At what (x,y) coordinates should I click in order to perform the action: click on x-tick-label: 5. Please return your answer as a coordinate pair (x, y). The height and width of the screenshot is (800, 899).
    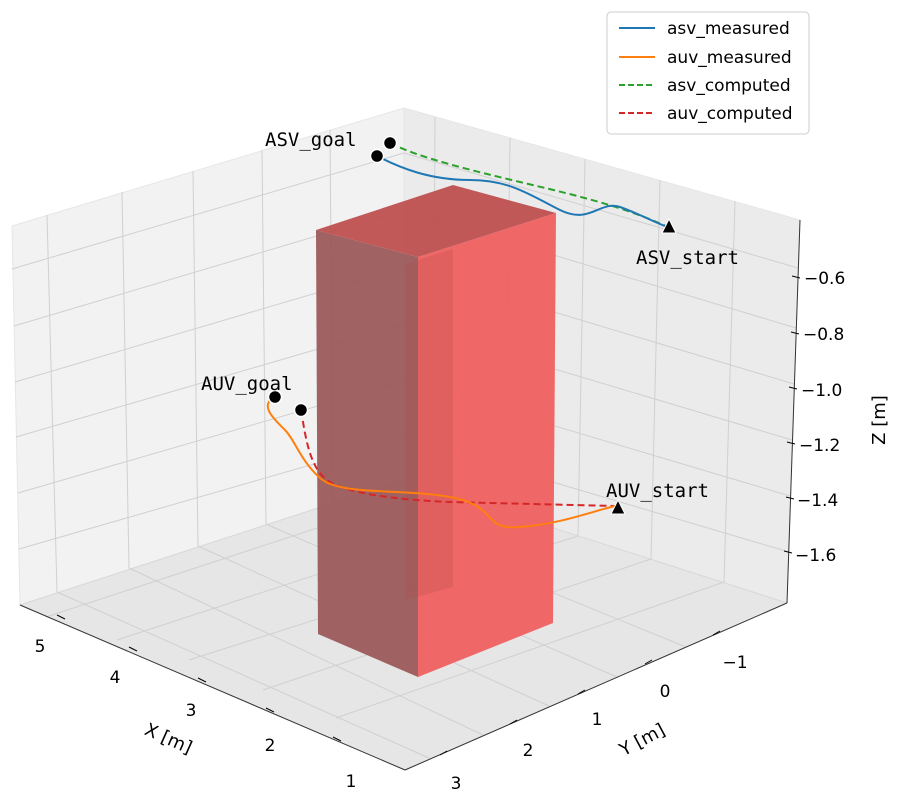
    Looking at the image, I should click on (40, 647).